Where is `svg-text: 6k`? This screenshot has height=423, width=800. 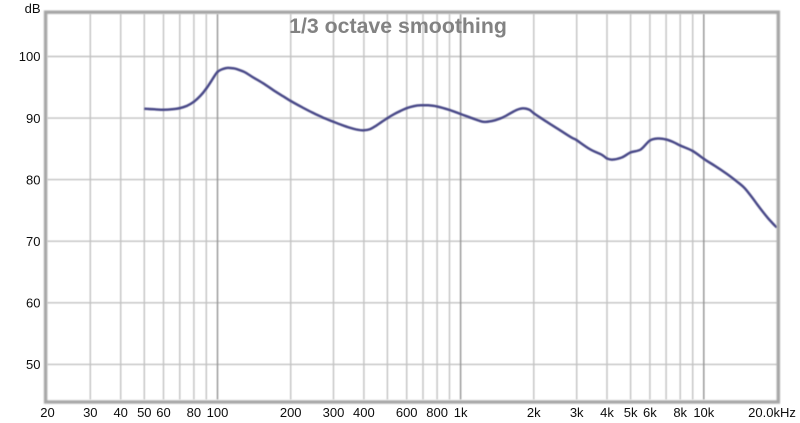 svg-text: 6k is located at coordinates (650, 412).